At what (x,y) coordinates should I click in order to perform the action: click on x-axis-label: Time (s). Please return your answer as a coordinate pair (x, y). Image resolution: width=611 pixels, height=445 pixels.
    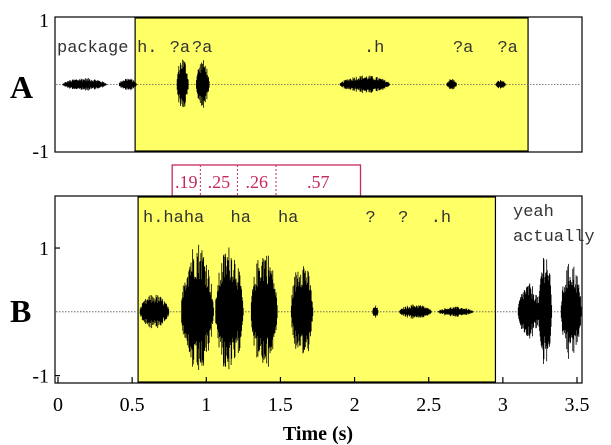
    Looking at the image, I should click on (318, 434).